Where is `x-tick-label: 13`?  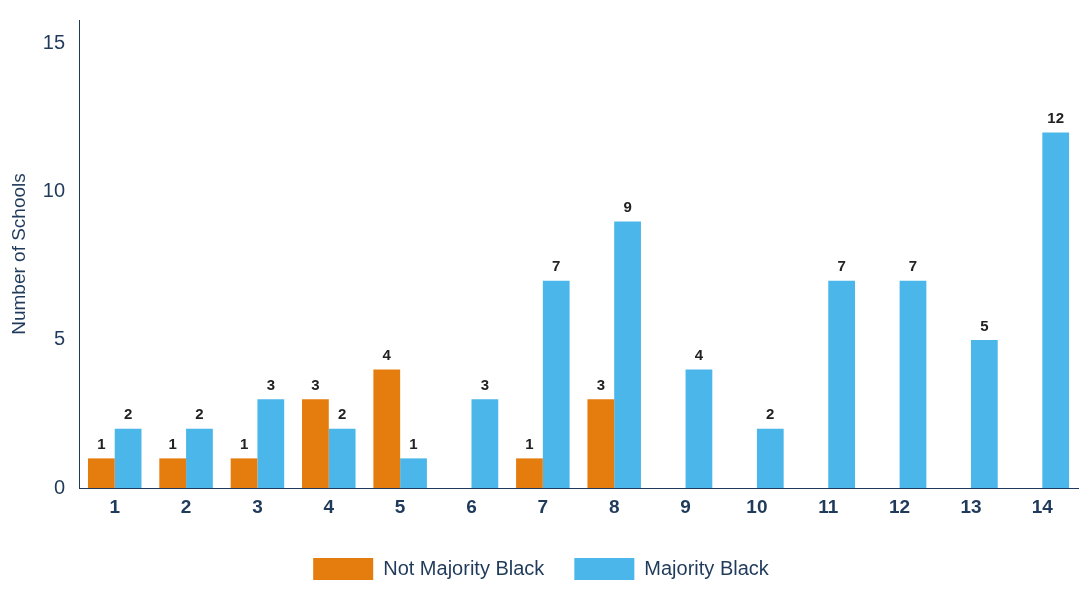
x-tick-label: 13 is located at coordinates (971, 506).